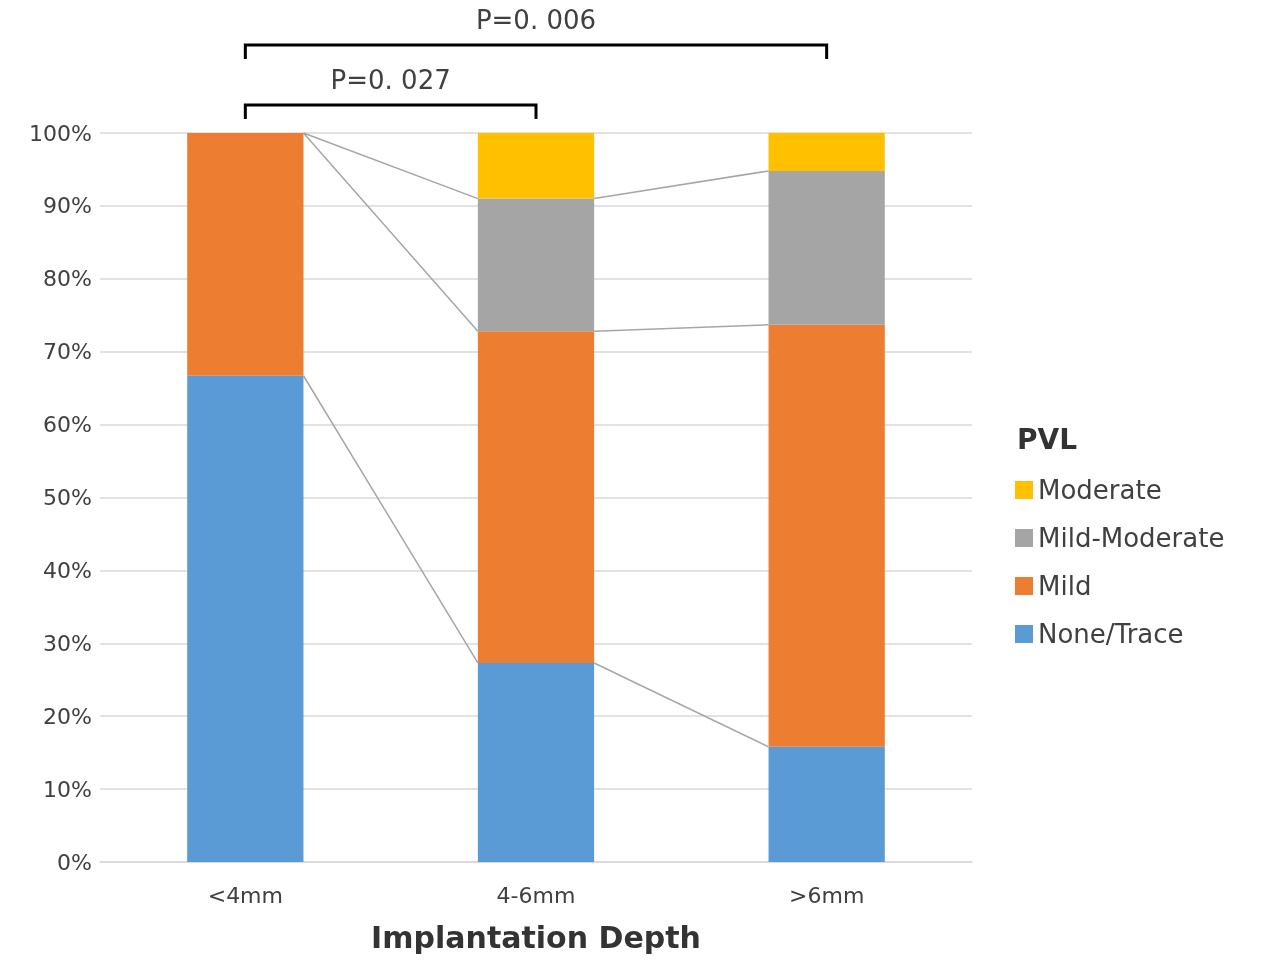  I want to click on x-axis-title: Implantation Depth, so click(536, 937).